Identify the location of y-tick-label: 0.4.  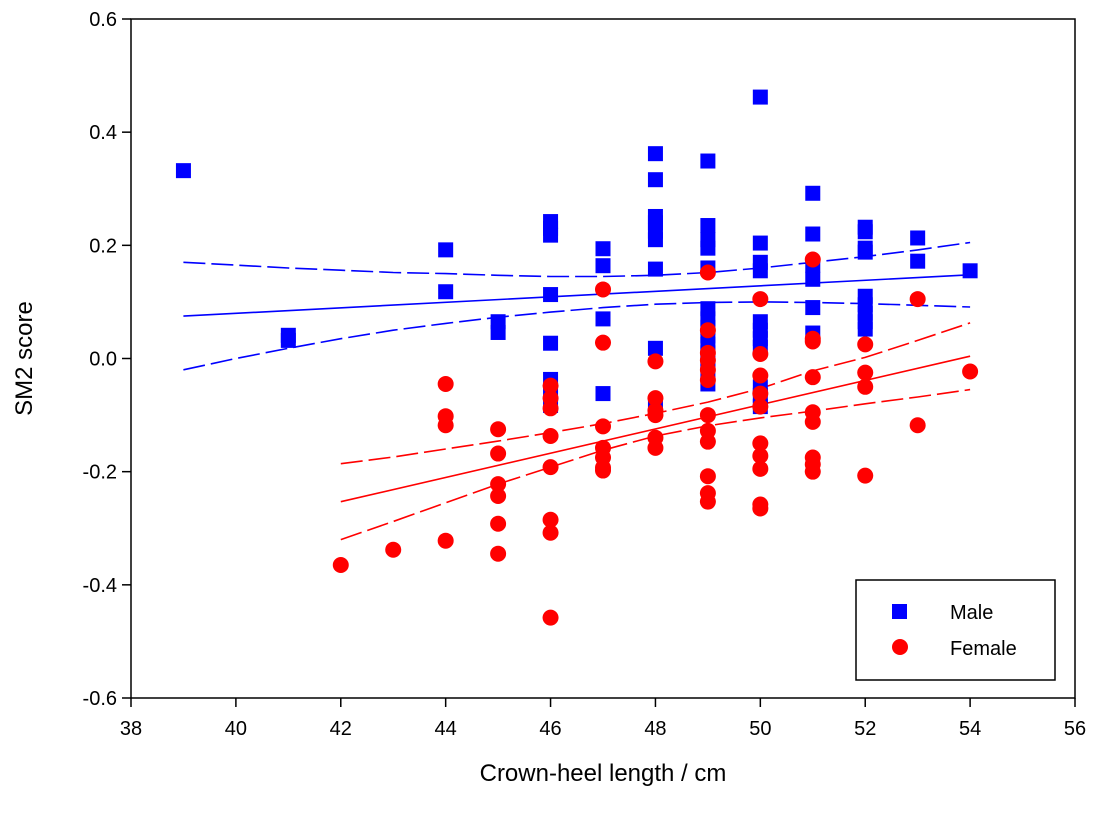
(103, 133).